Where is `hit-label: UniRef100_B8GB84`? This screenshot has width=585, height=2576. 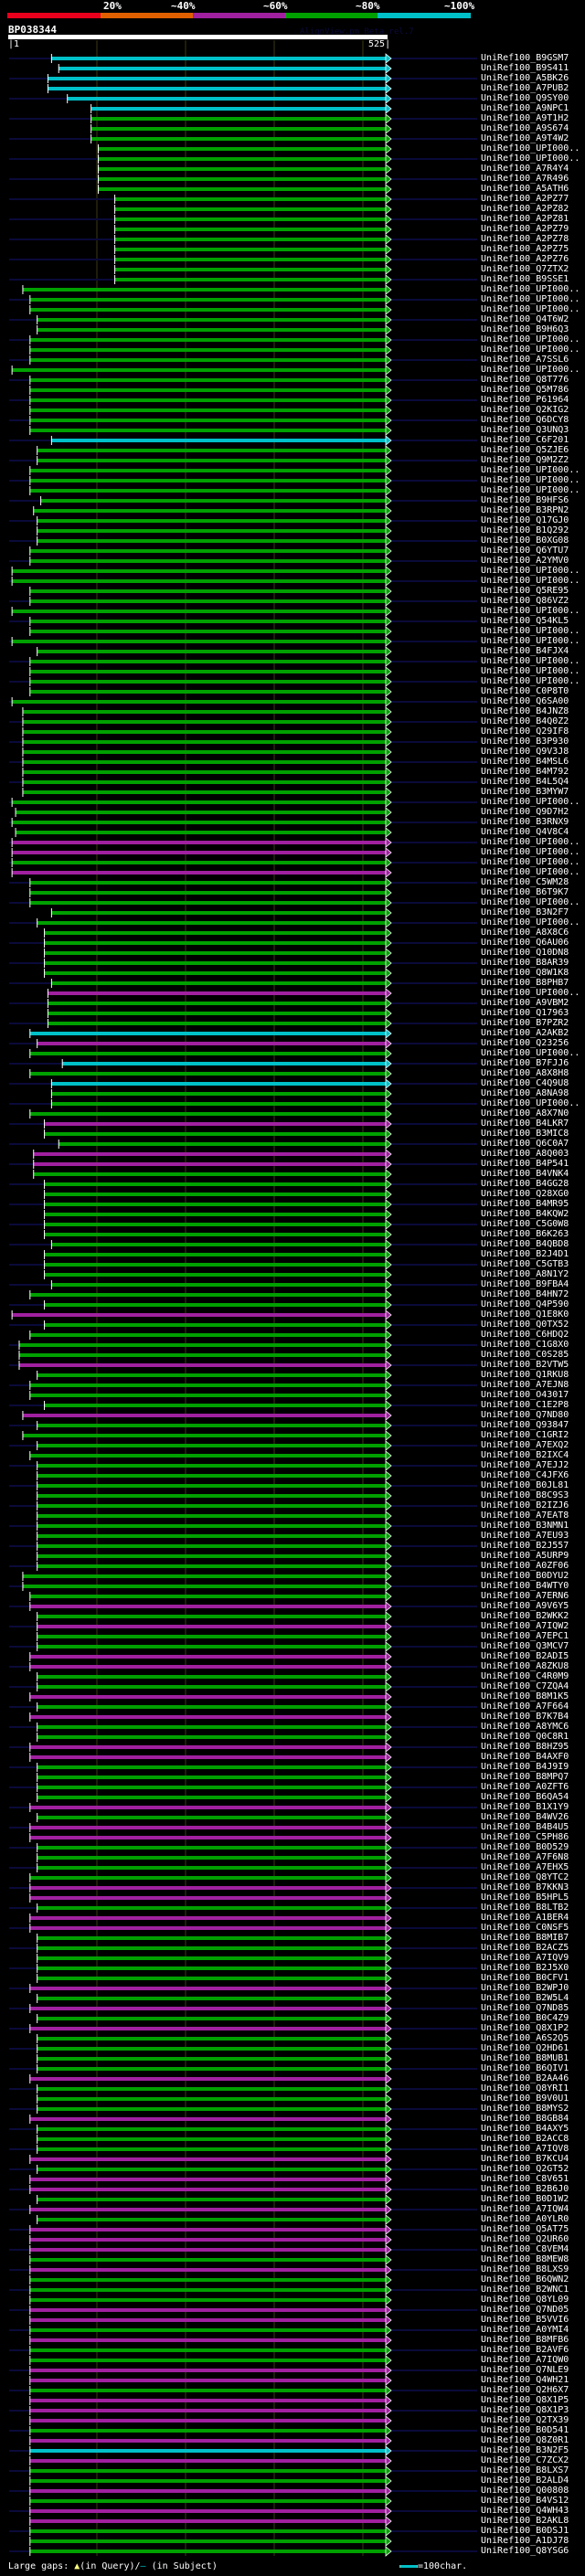 hit-label: UniRef100_B8GB84 is located at coordinates (525, 2119).